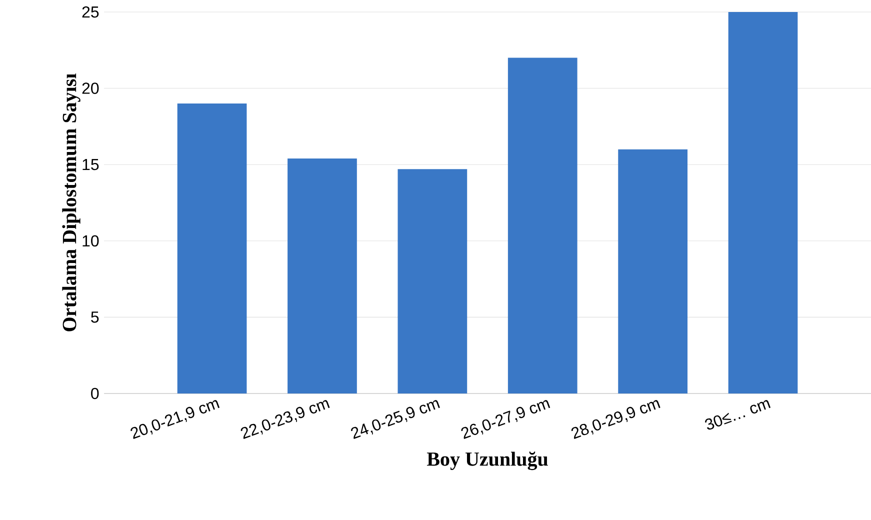 Image resolution: width=871 pixels, height=520 pixels. Describe the element at coordinates (90, 240) in the screenshot. I see `y-tick-label: 10` at that location.